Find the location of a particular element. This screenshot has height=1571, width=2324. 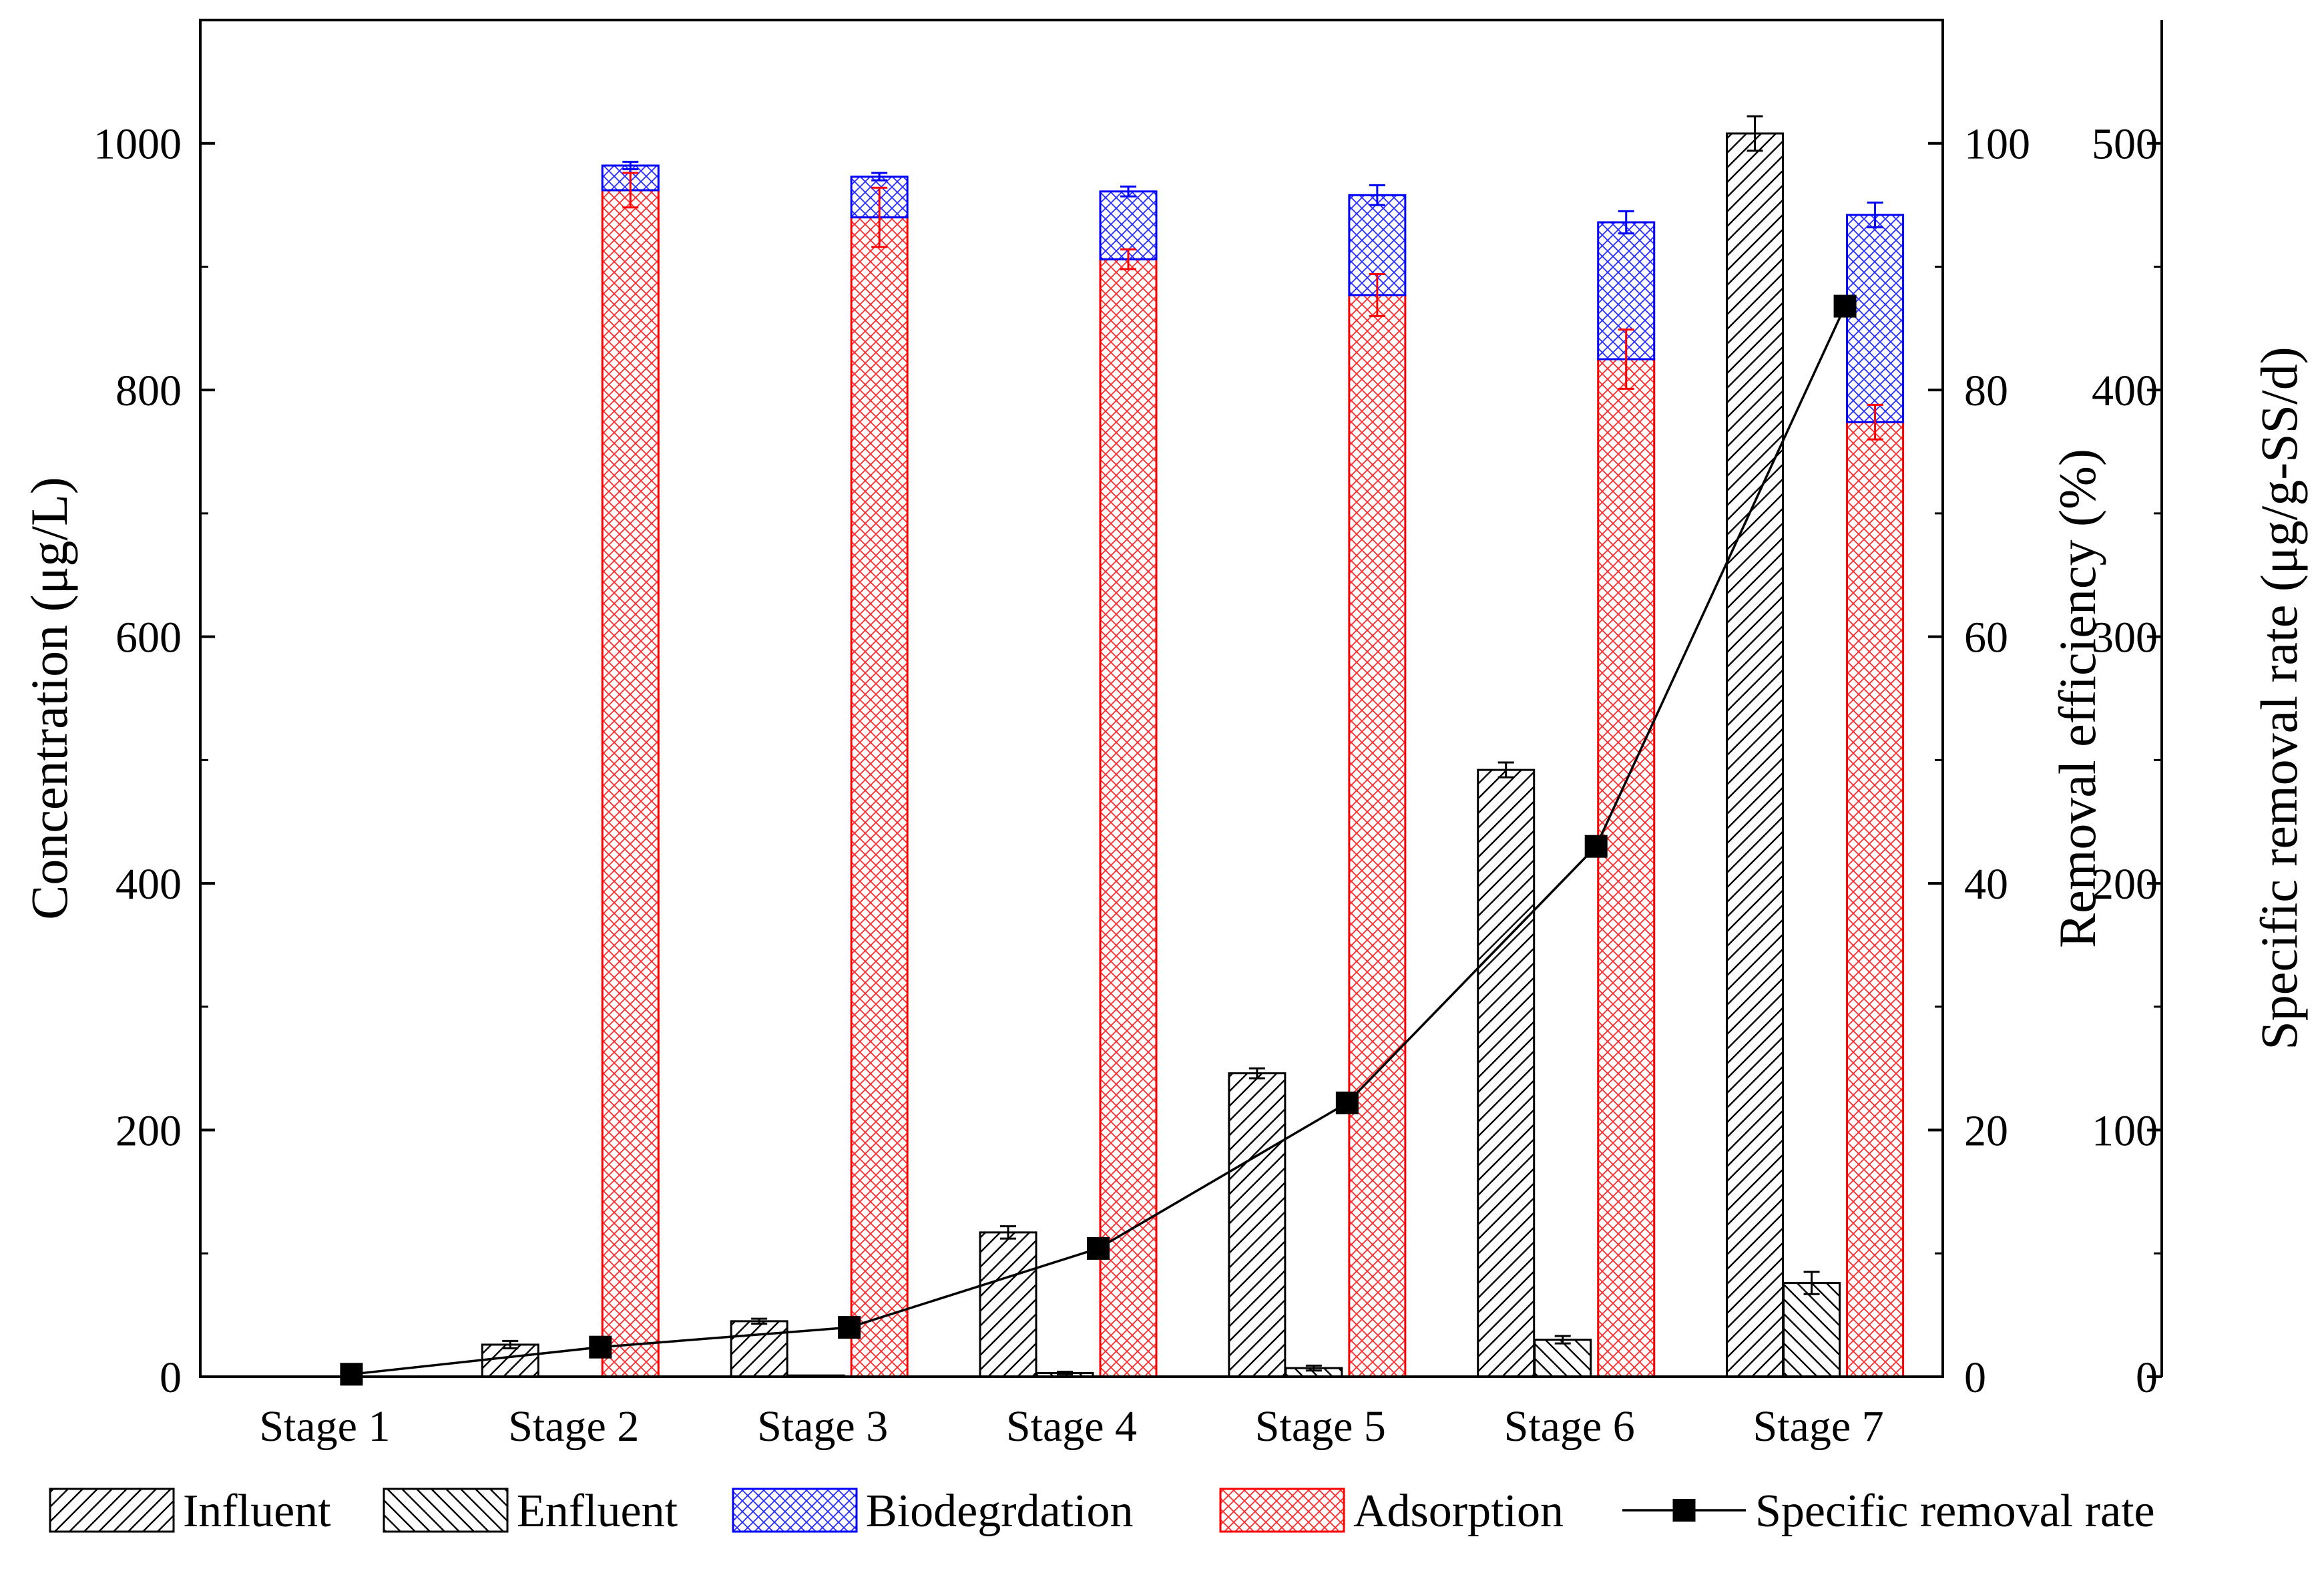

x-axis-category-label: Stage 5 is located at coordinates (1320, 1427).